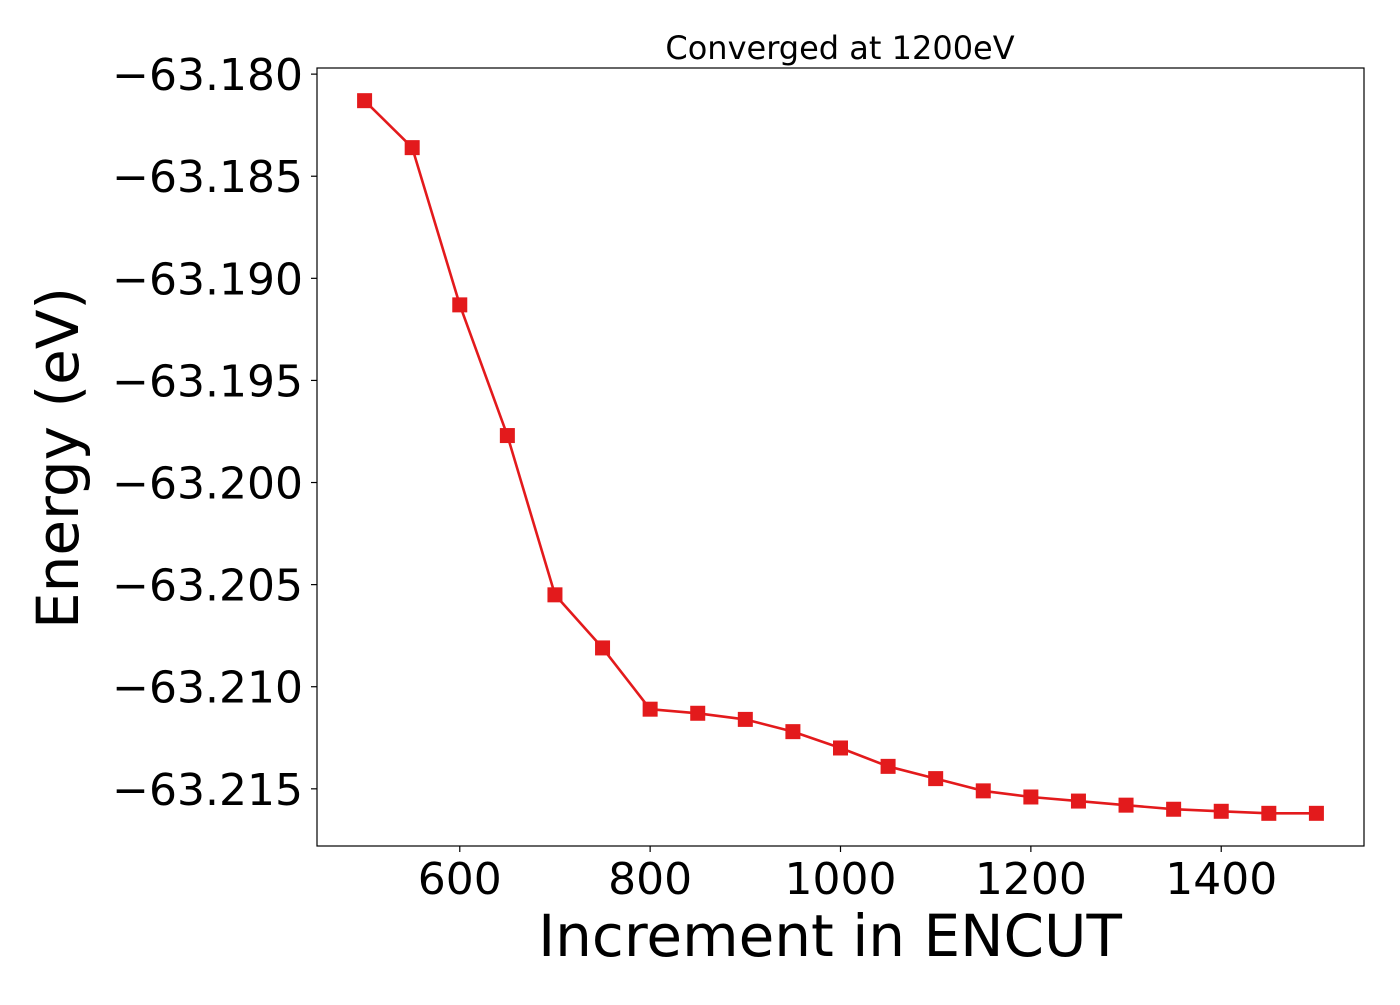  Describe the element at coordinates (839, 48) in the screenshot. I see `chart-title: Converged at 1200eV` at that location.